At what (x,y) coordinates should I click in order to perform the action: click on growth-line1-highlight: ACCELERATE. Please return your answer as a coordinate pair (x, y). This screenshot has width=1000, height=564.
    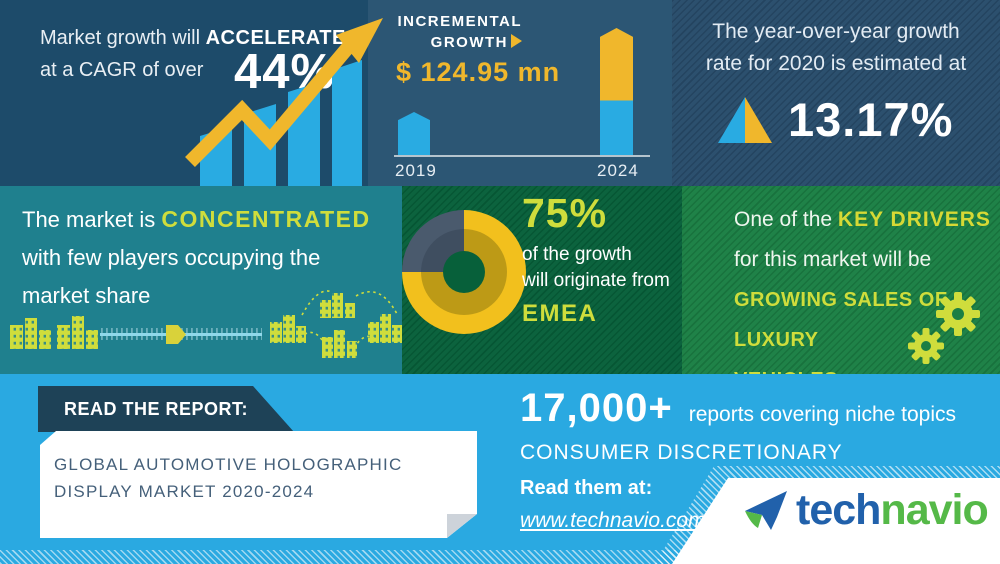
    Looking at the image, I should click on (275, 38).